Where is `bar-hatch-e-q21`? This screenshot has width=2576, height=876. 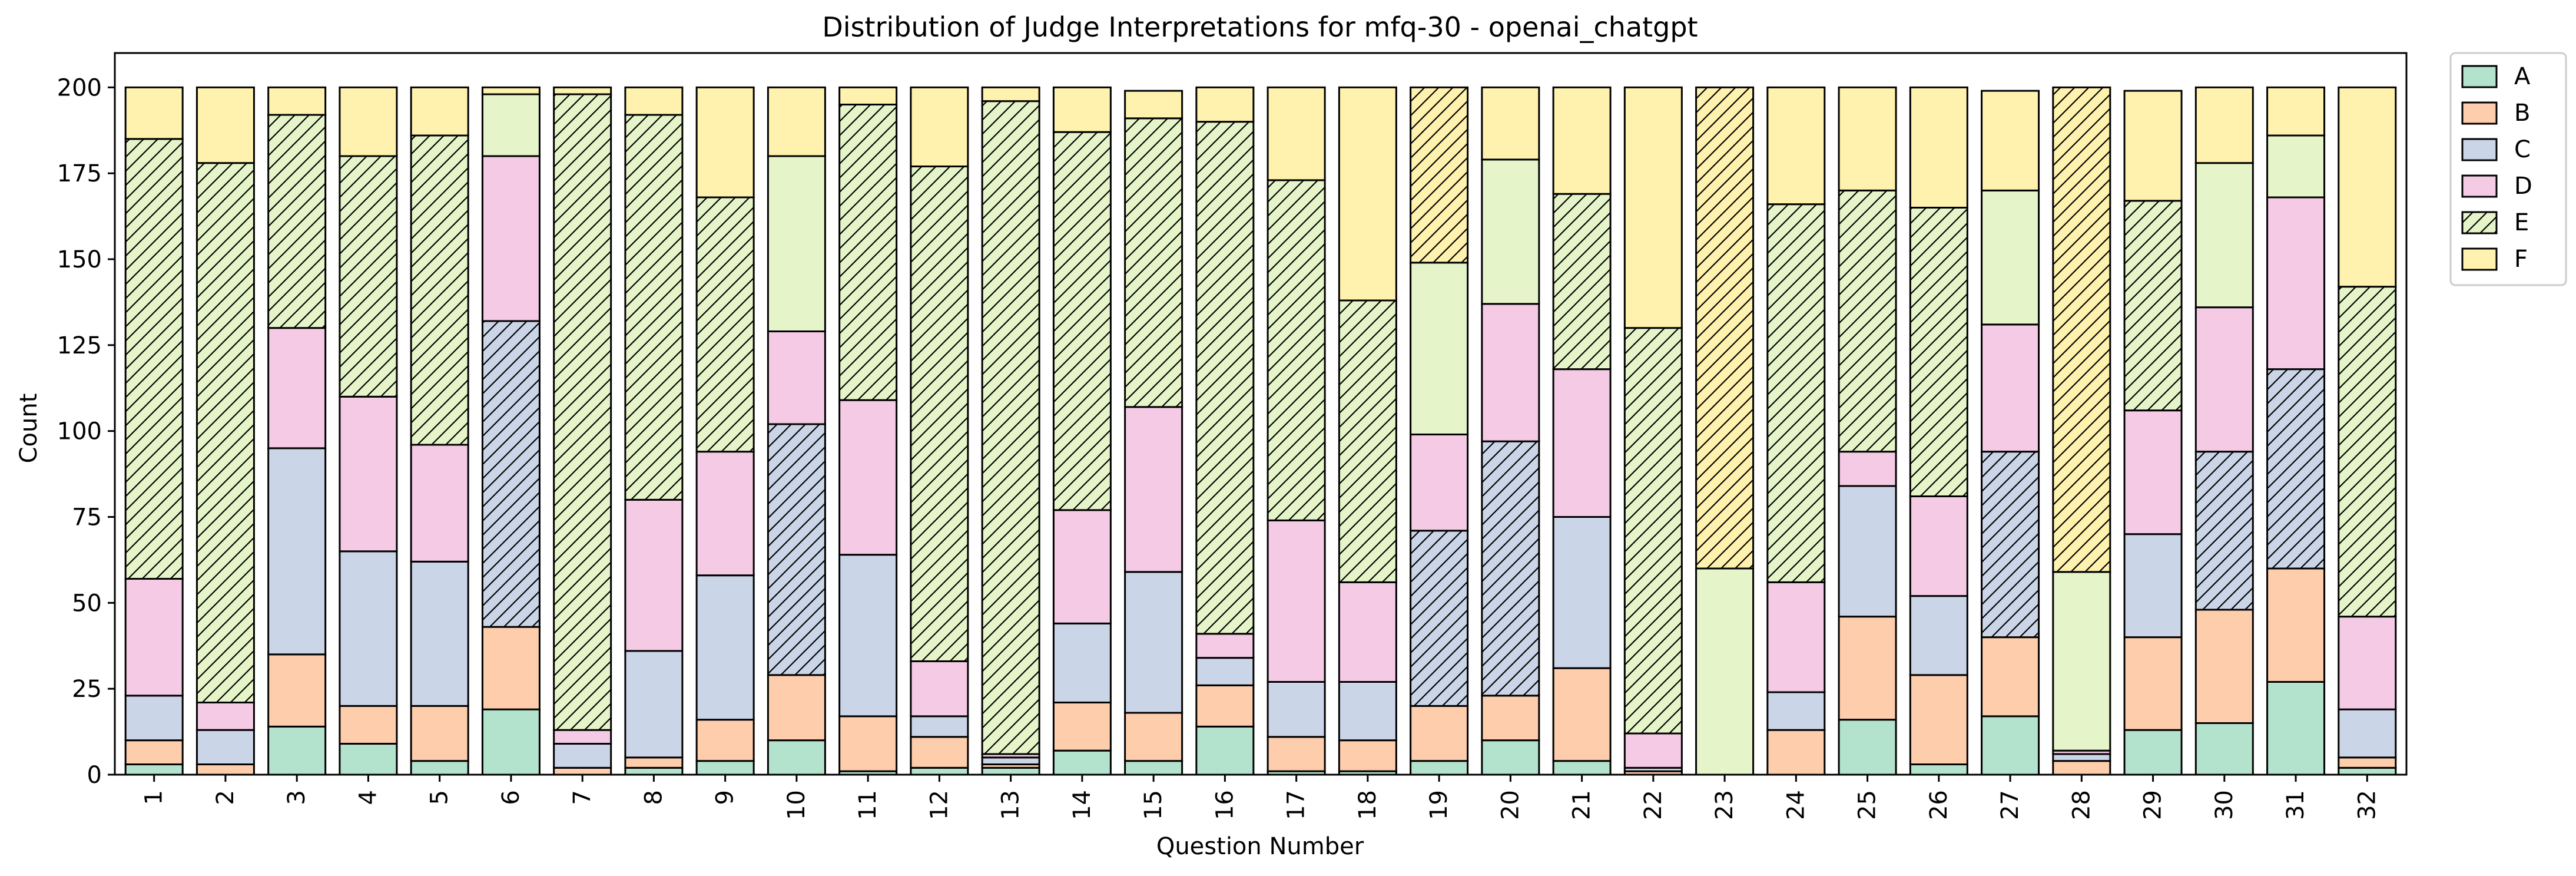
bar-hatch-e-q21 is located at coordinates (1582, 281).